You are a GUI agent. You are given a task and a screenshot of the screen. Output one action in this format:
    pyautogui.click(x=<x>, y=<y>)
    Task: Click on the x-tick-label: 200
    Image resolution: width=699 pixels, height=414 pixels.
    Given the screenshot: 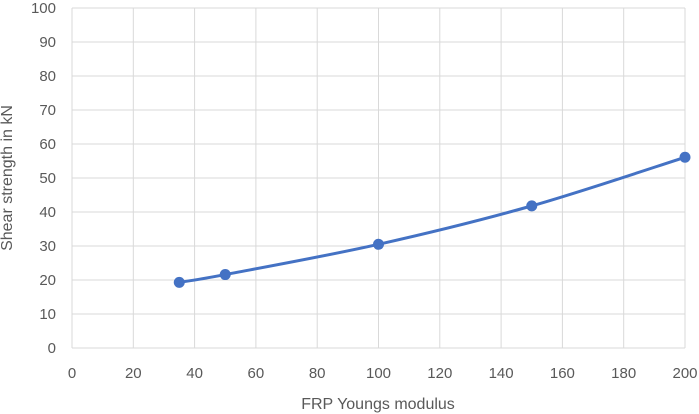 What is the action you would take?
    pyautogui.click(x=684, y=373)
    